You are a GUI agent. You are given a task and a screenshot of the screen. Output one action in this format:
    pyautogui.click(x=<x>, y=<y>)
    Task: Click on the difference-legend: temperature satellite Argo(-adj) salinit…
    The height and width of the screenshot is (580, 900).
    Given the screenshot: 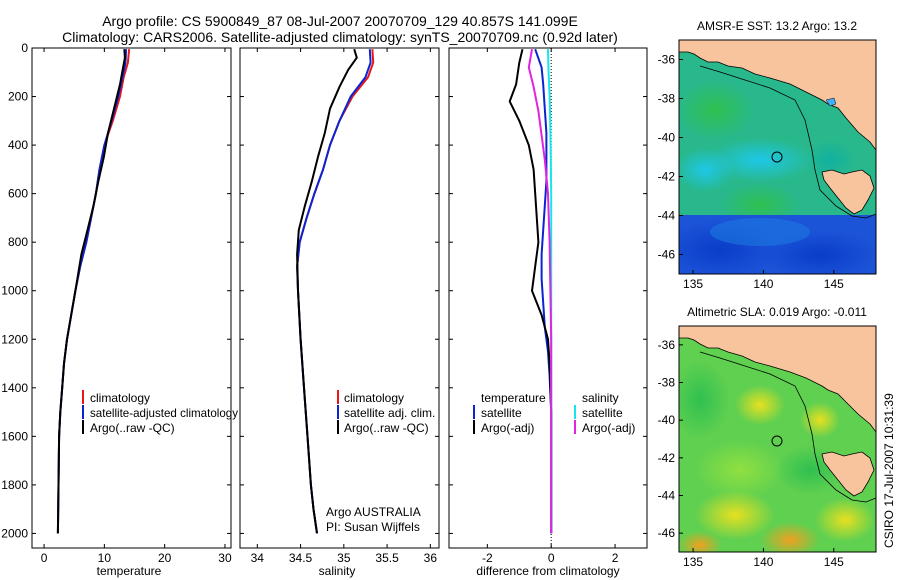 What is the action you would take?
    pyautogui.click(x=554, y=413)
    